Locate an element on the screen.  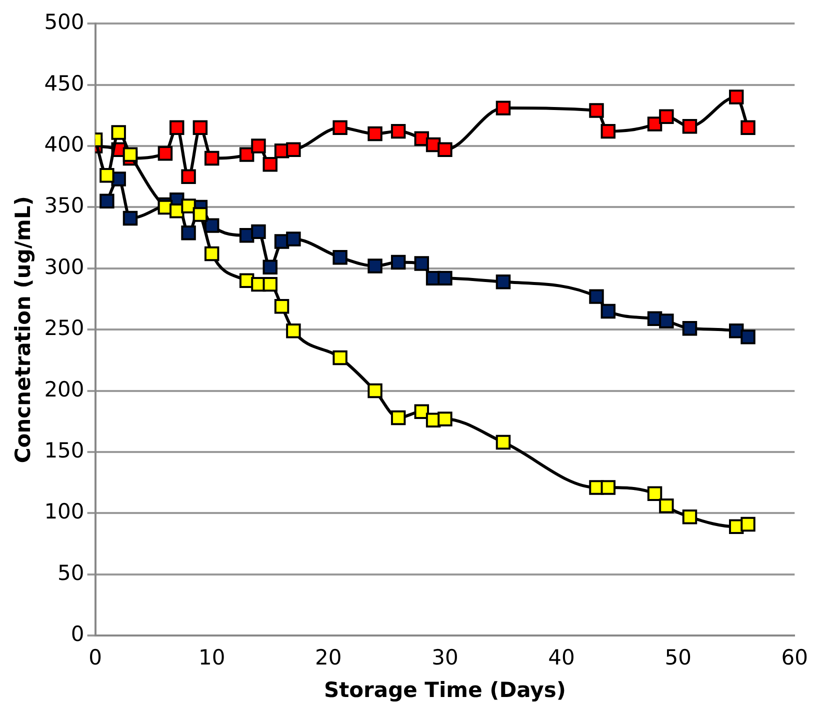
y-tick-label: 300 is located at coordinates (64, 266).